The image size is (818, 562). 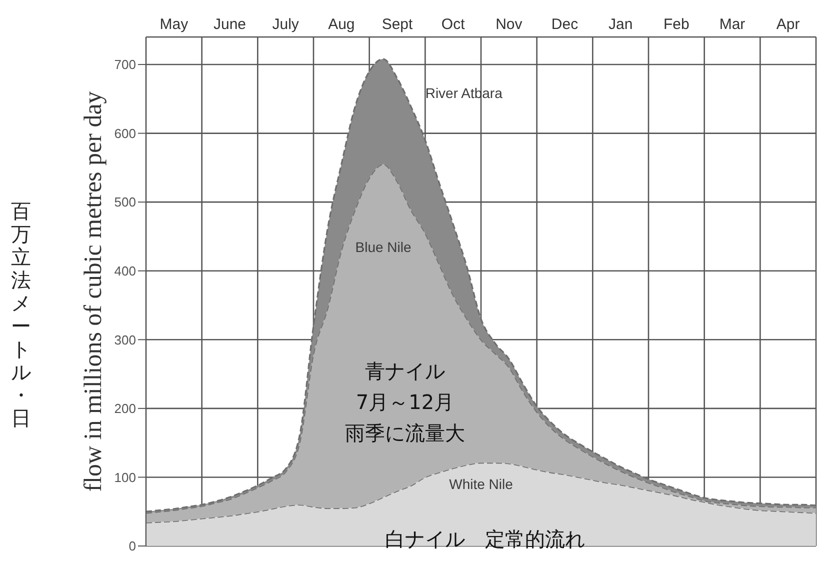 I want to click on annotation: 白ナイル 定常的流れ, so click(x=485, y=539).